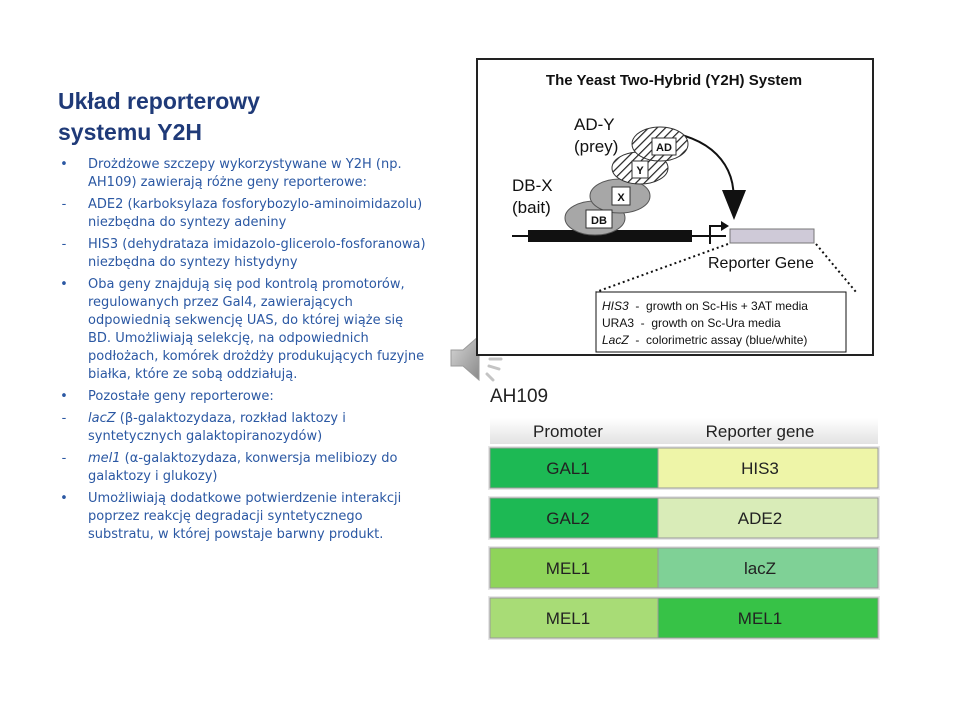 The image size is (960, 720). What do you see at coordinates (615, 306) in the screenshot?
I see `legend-gene: HIS3` at bounding box center [615, 306].